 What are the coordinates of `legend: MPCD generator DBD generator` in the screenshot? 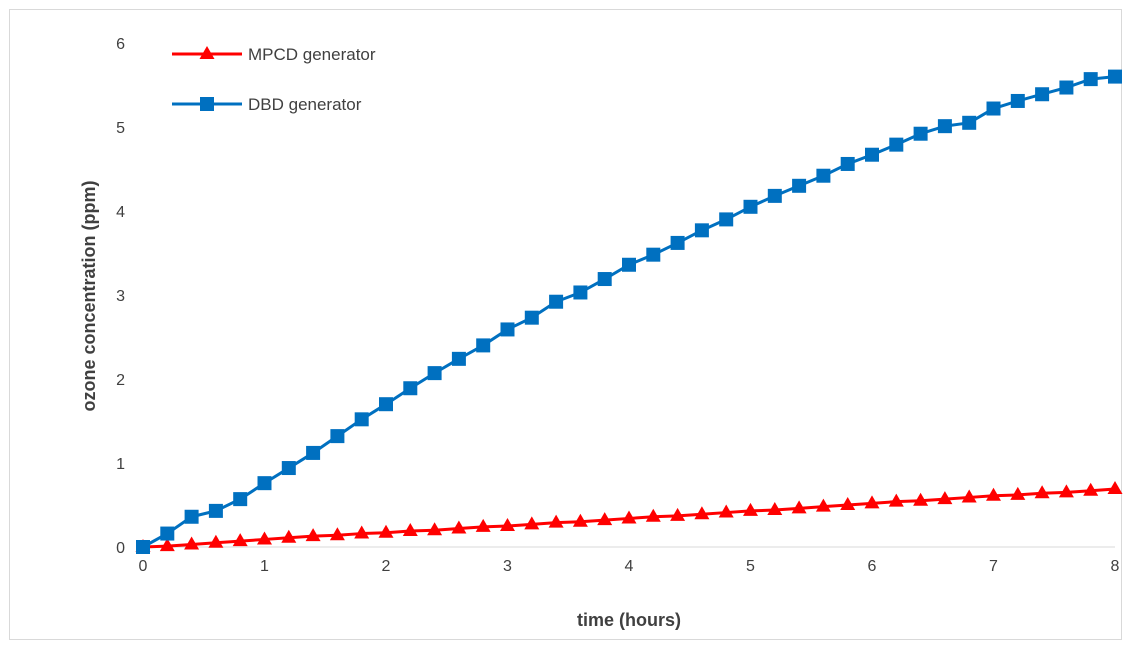 It's located at (274, 79).